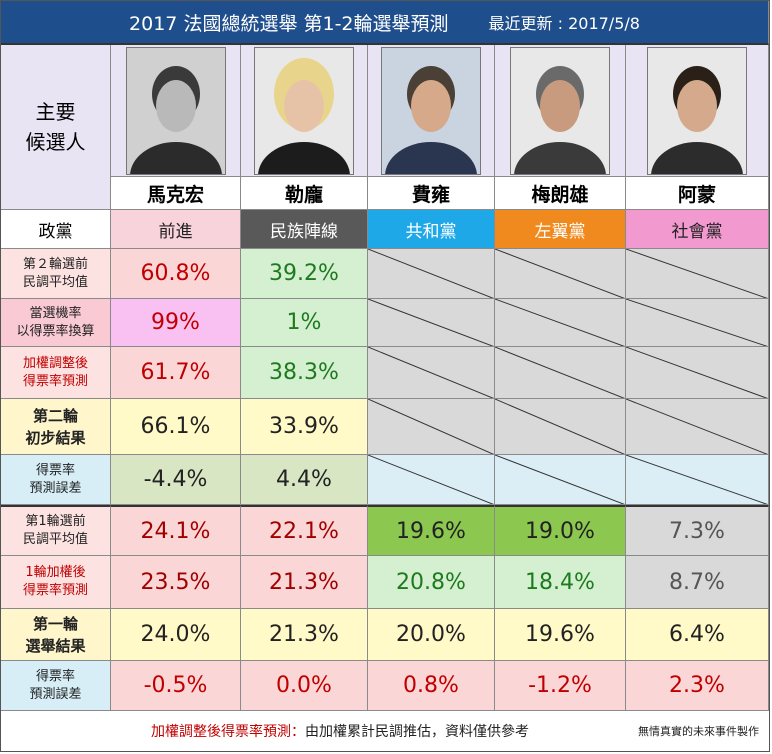 This screenshot has height=754, width=772. Describe the element at coordinates (304, 274) in the screenshot. I see `value-cell: 39.2%` at that location.